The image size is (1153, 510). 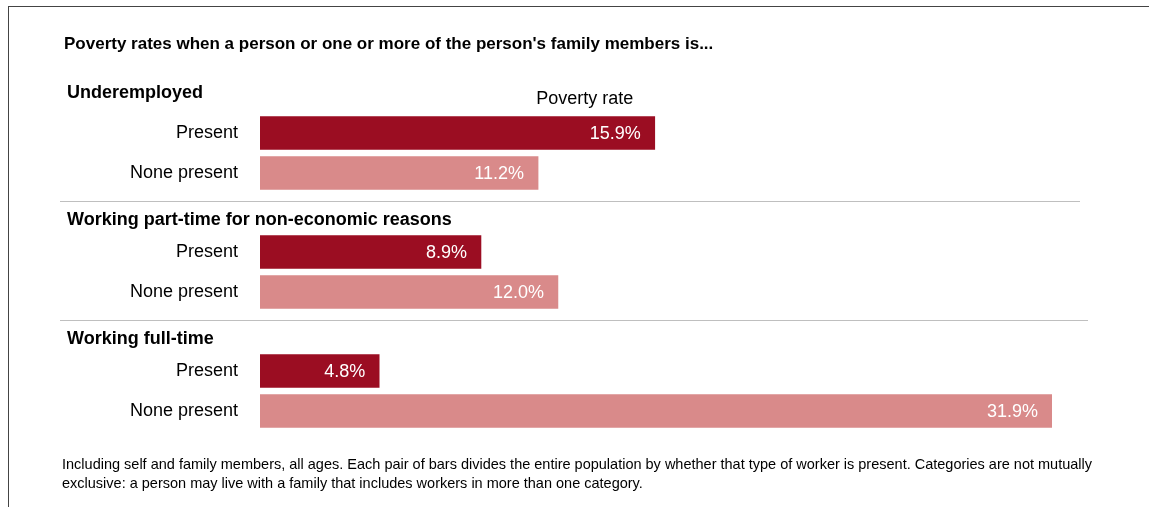 What do you see at coordinates (140, 338) in the screenshot?
I see `chart-subtitle: Working full-time` at bounding box center [140, 338].